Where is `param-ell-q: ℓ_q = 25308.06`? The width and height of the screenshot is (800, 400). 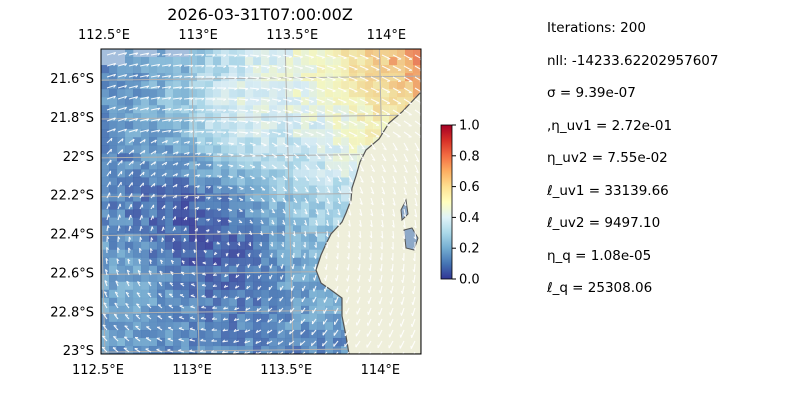
param-ell-q: ℓ_q = 25308.06 is located at coordinates (600, 288).